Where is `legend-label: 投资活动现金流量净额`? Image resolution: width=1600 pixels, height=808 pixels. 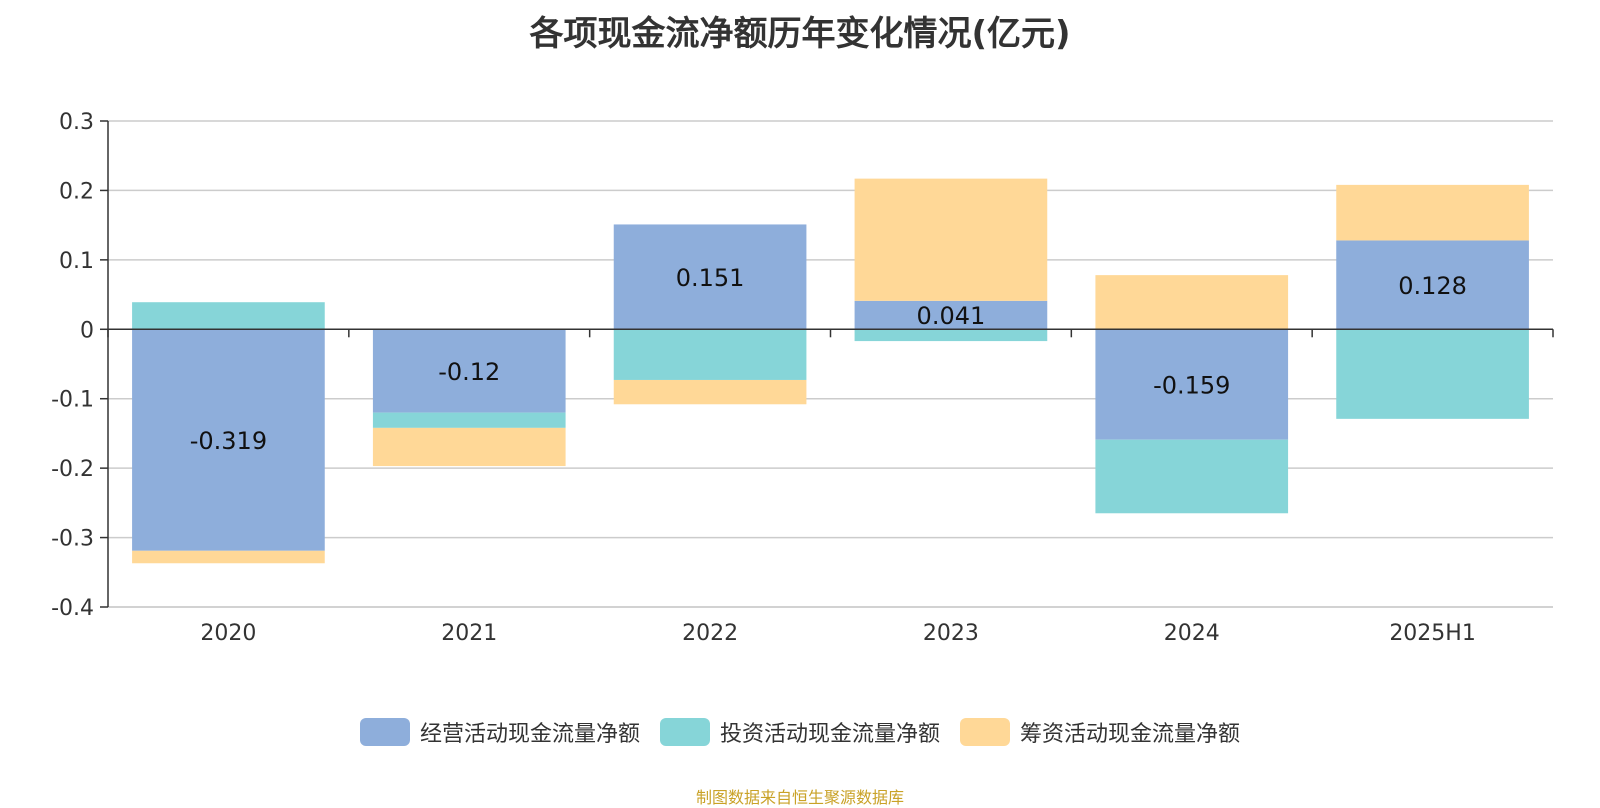 legend-label: 投资活动现金流量净额 is located at coordinates (829, 734).